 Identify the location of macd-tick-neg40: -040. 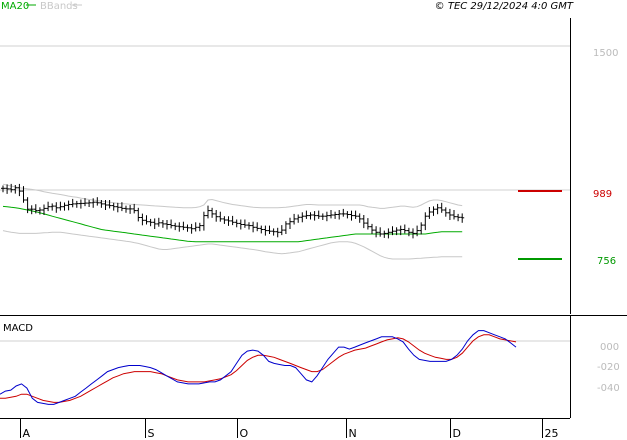
(608, 388).